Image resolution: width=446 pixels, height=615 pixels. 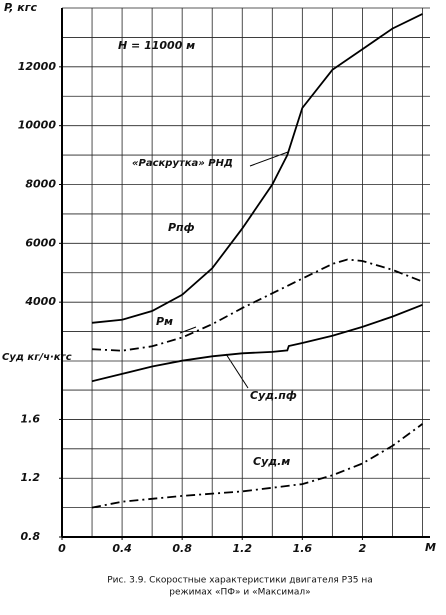 I want to click on y2-tick-label: 1.2, so click(x=31, y=477).